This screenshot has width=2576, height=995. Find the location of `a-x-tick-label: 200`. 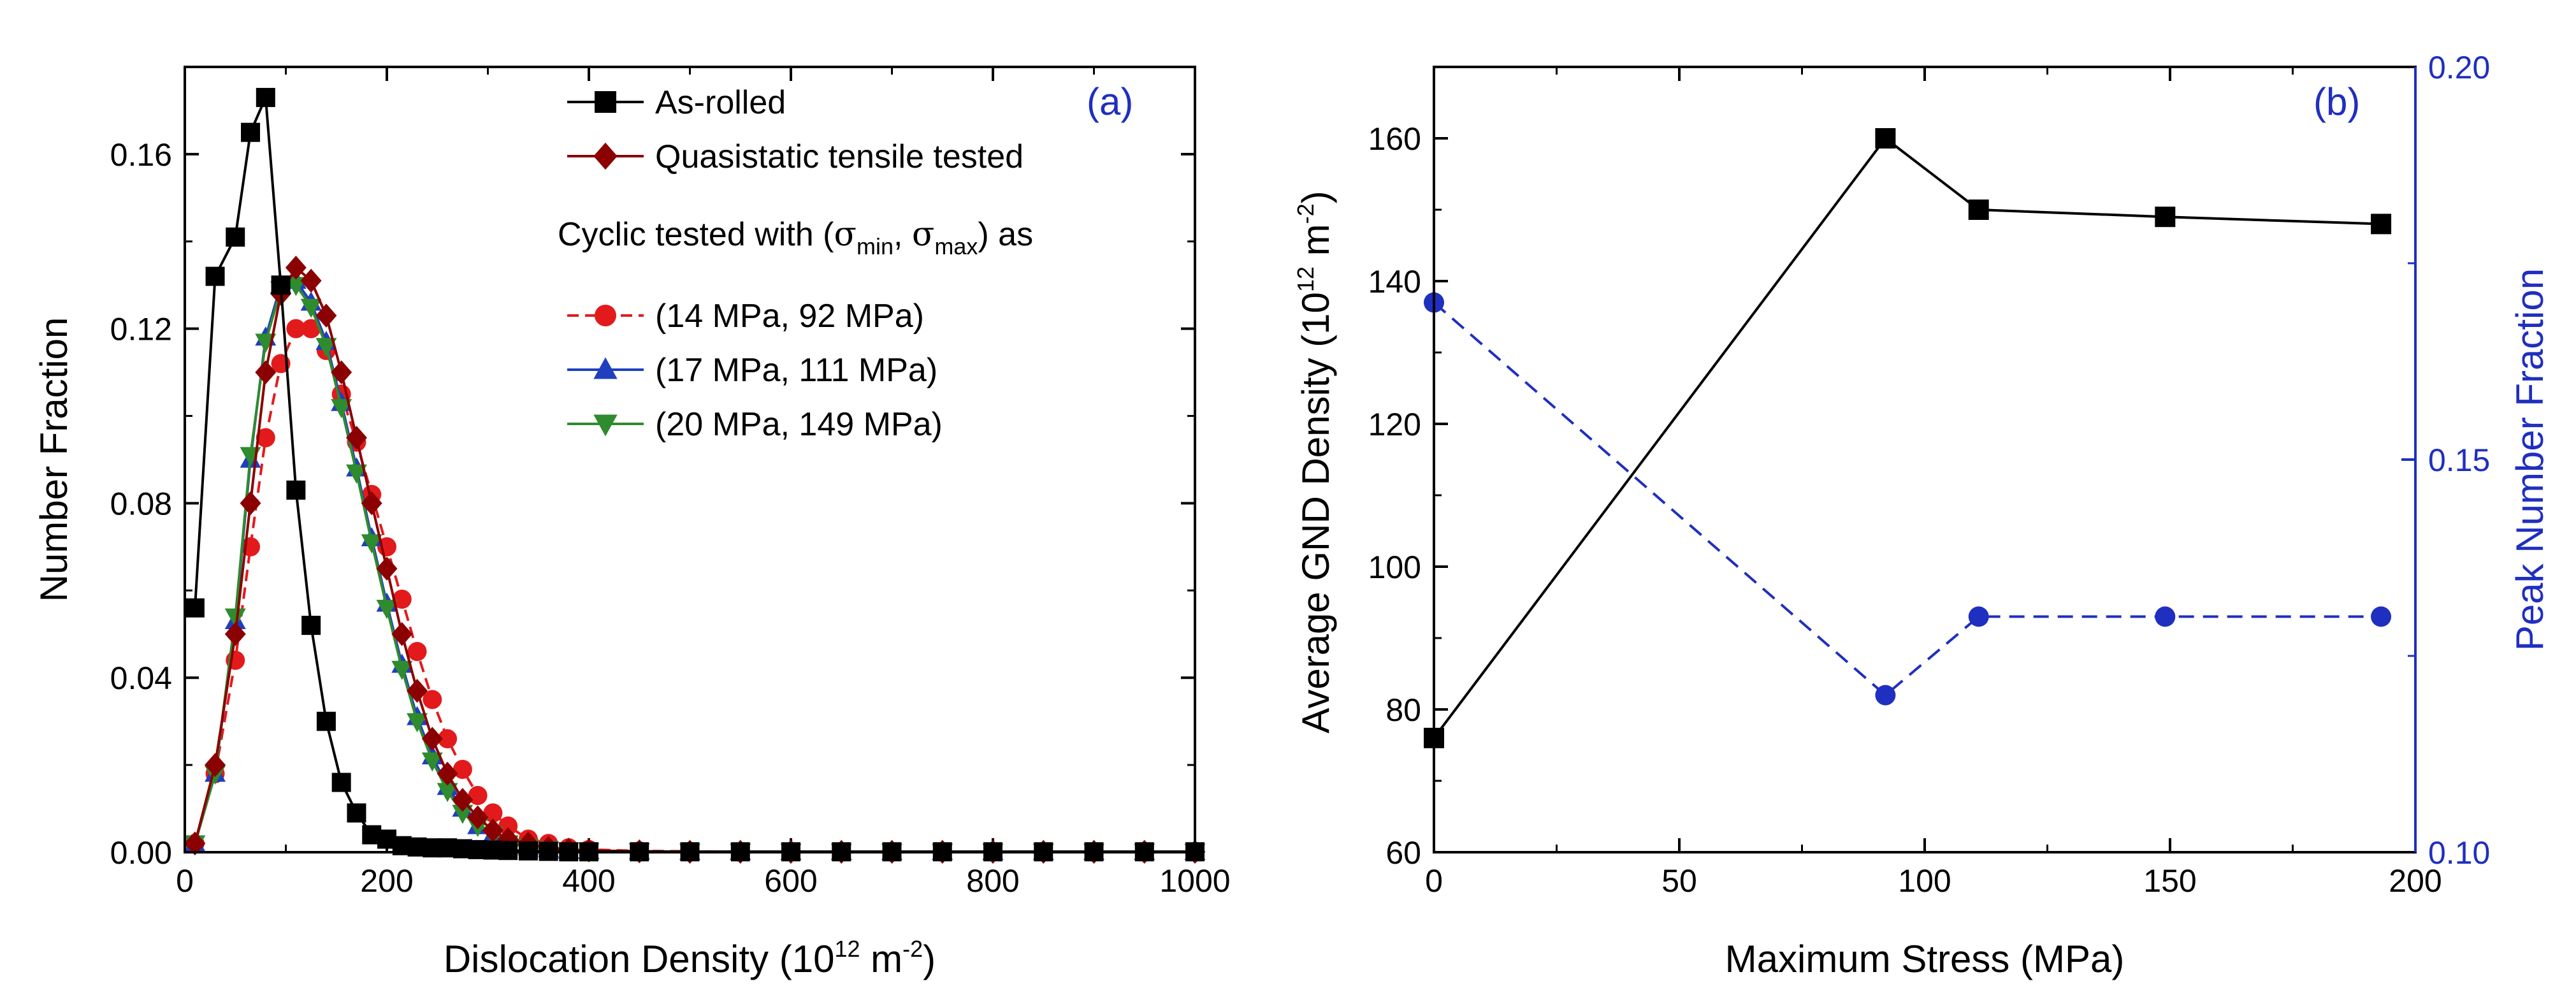

a-x-tick-label: 200 is located at coordinates (386, 881).